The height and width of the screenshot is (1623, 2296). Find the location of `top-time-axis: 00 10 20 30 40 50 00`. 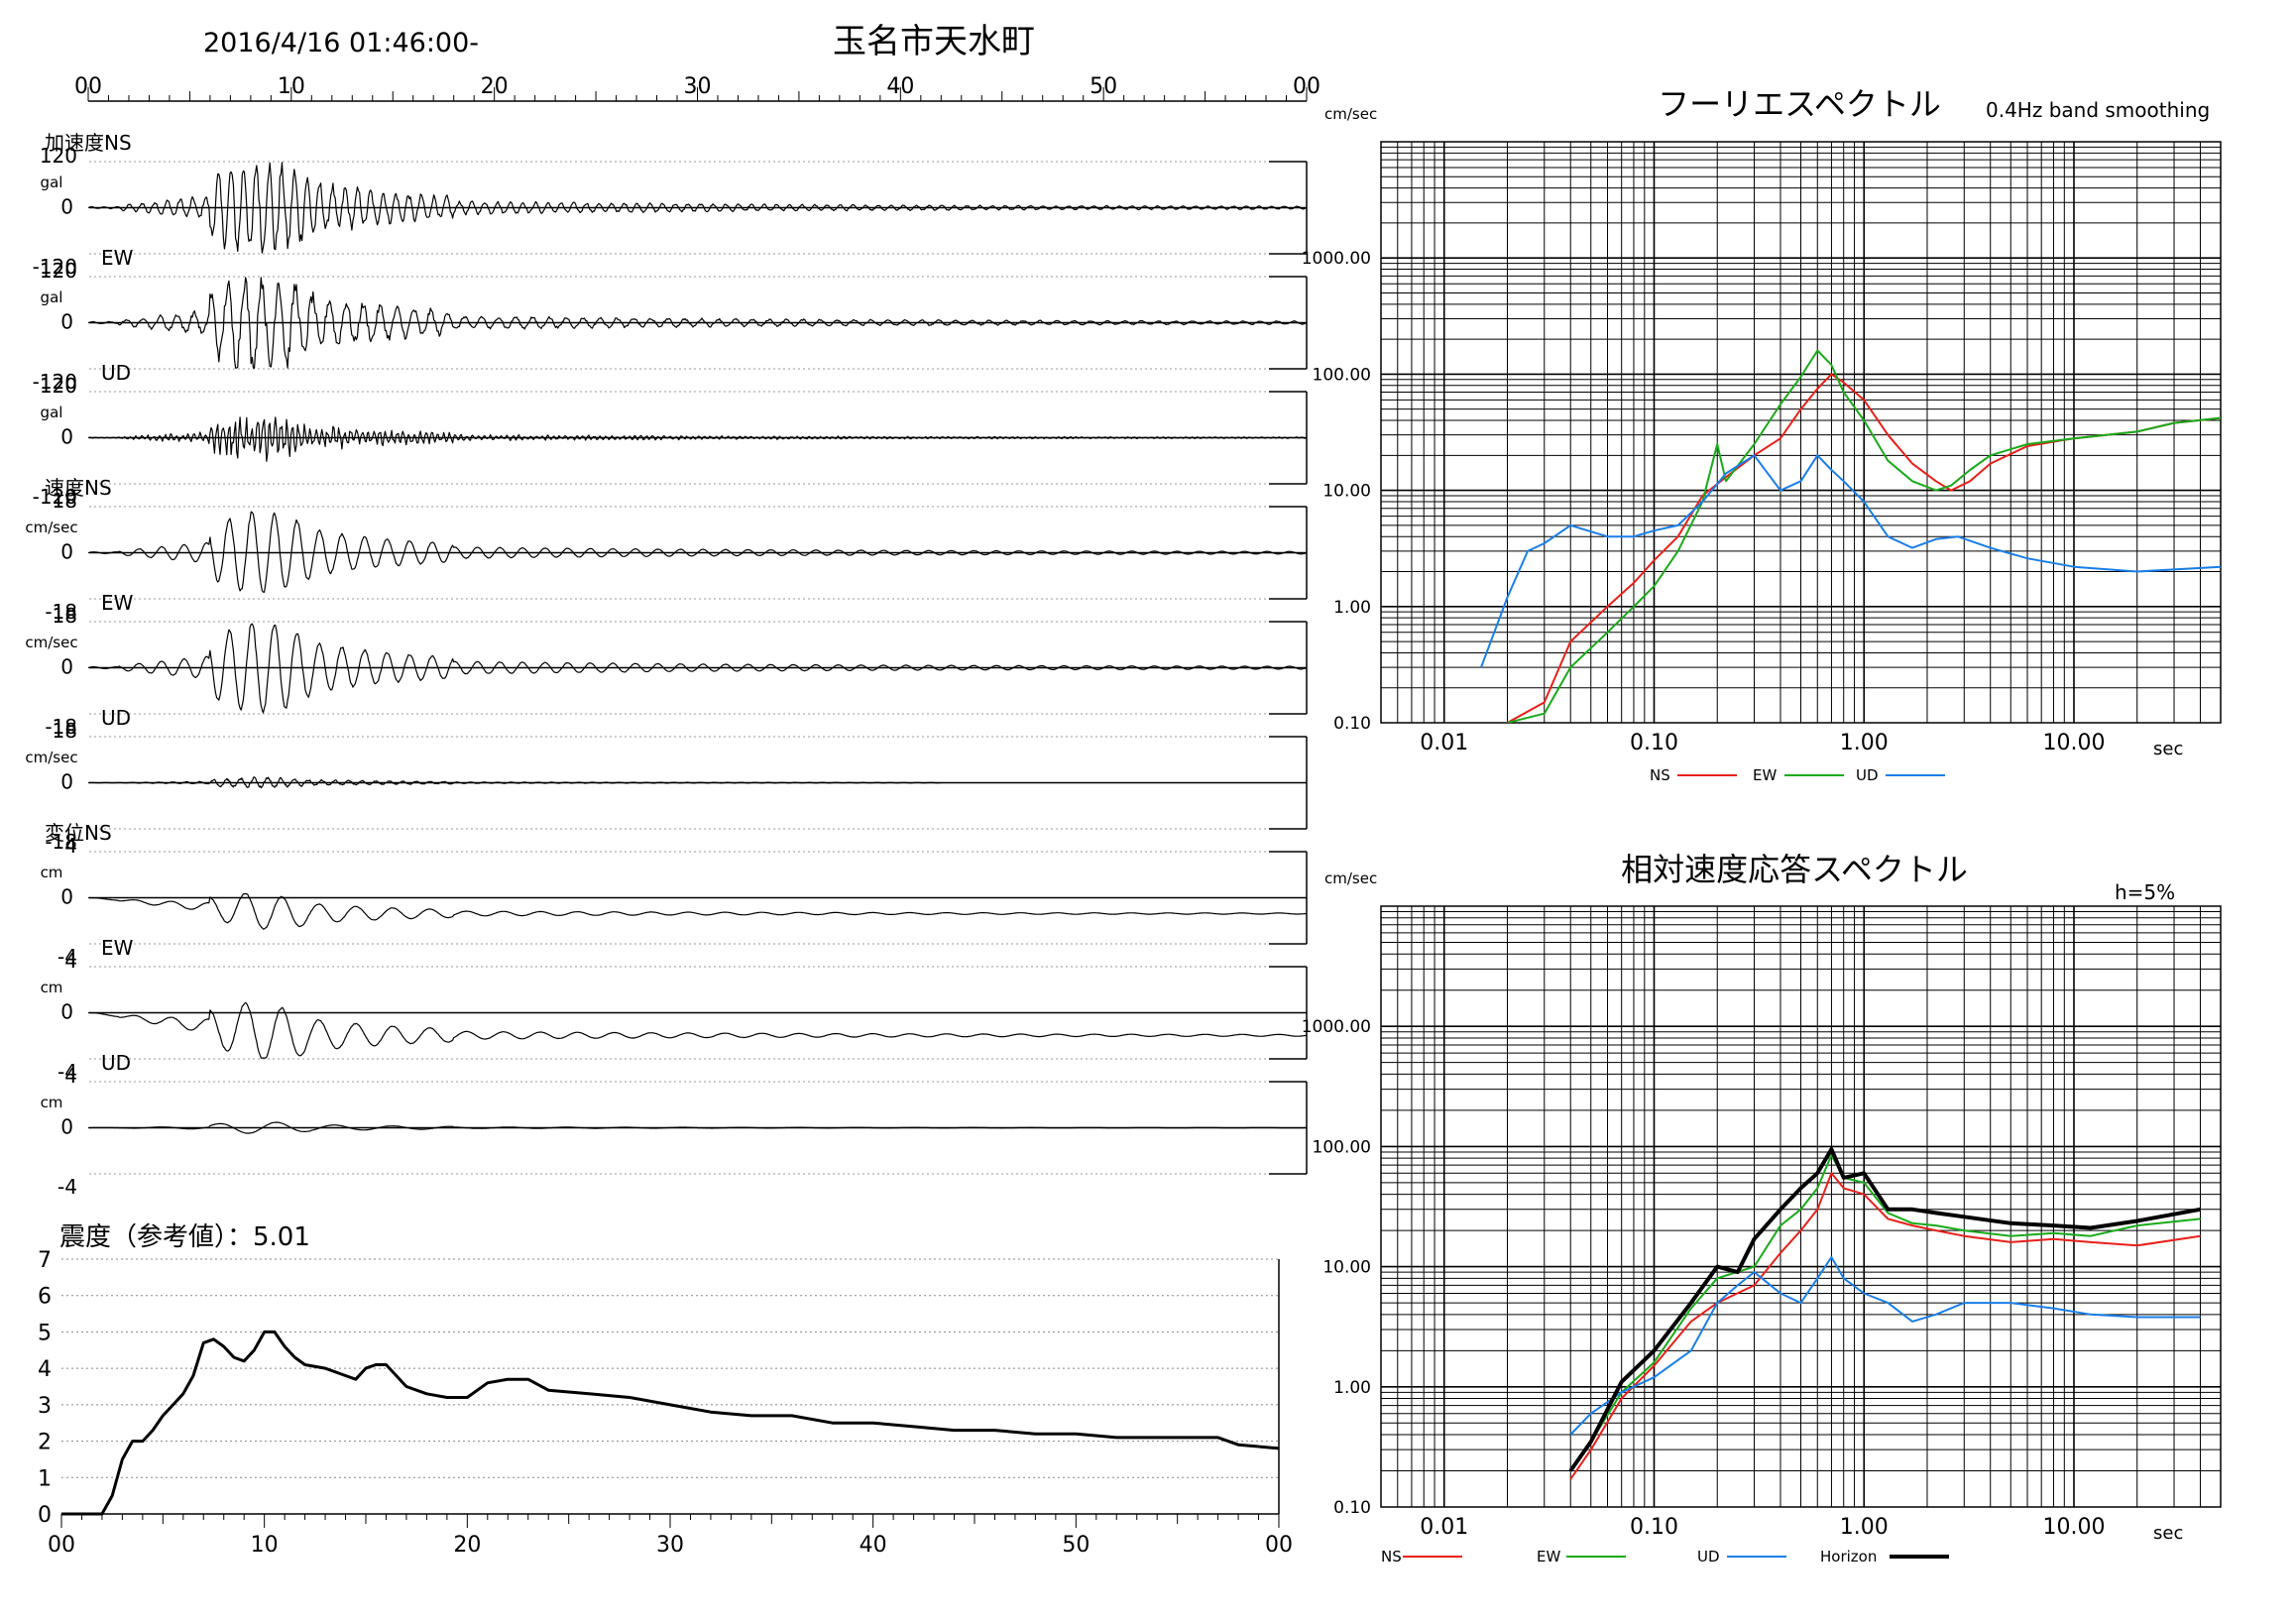

top-time-axis: 00 10 20 30 40 50 00 is located at coordinates (697, 88).